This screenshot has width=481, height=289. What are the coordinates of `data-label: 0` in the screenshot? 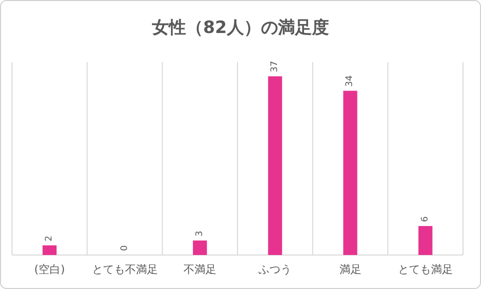 It's located at (125, 248).